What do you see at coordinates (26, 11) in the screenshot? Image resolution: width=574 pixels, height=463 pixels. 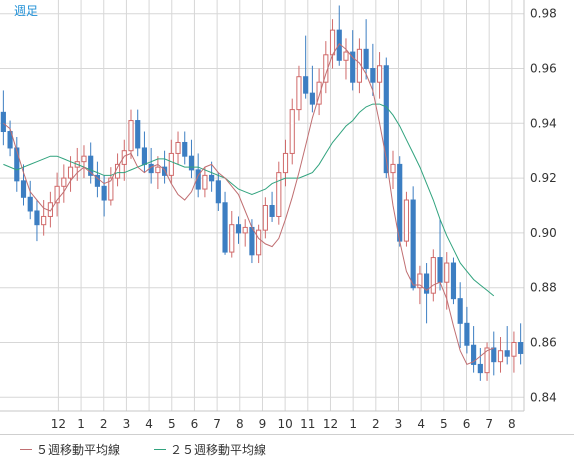 I see `period-label: 週足` at bounding box center [26, 11].